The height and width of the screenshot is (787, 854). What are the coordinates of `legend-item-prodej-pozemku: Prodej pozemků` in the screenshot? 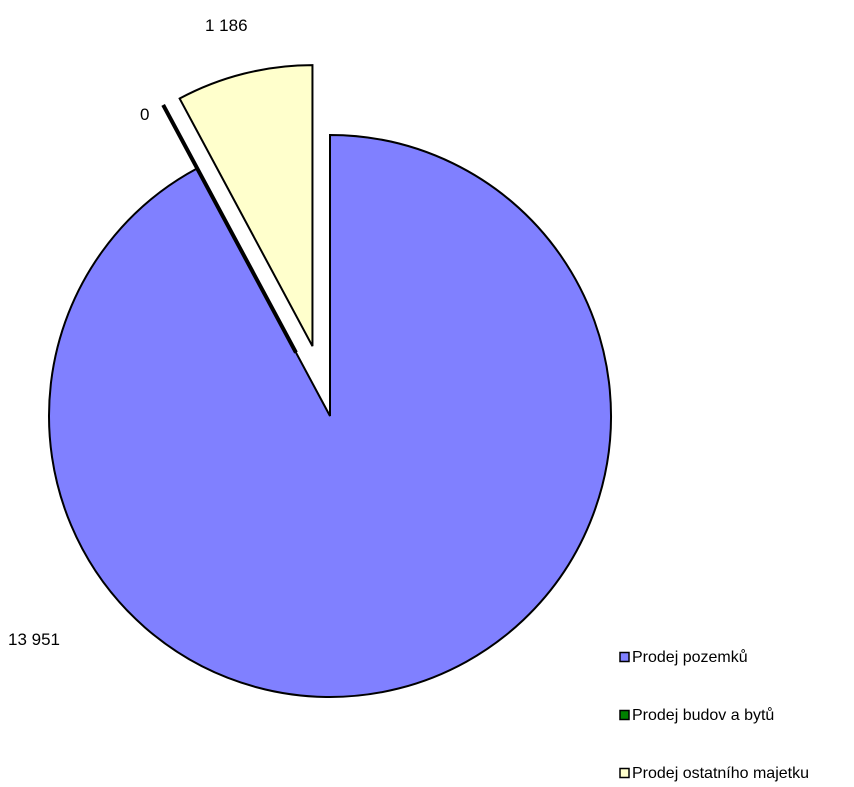 It's located at (683, 657).